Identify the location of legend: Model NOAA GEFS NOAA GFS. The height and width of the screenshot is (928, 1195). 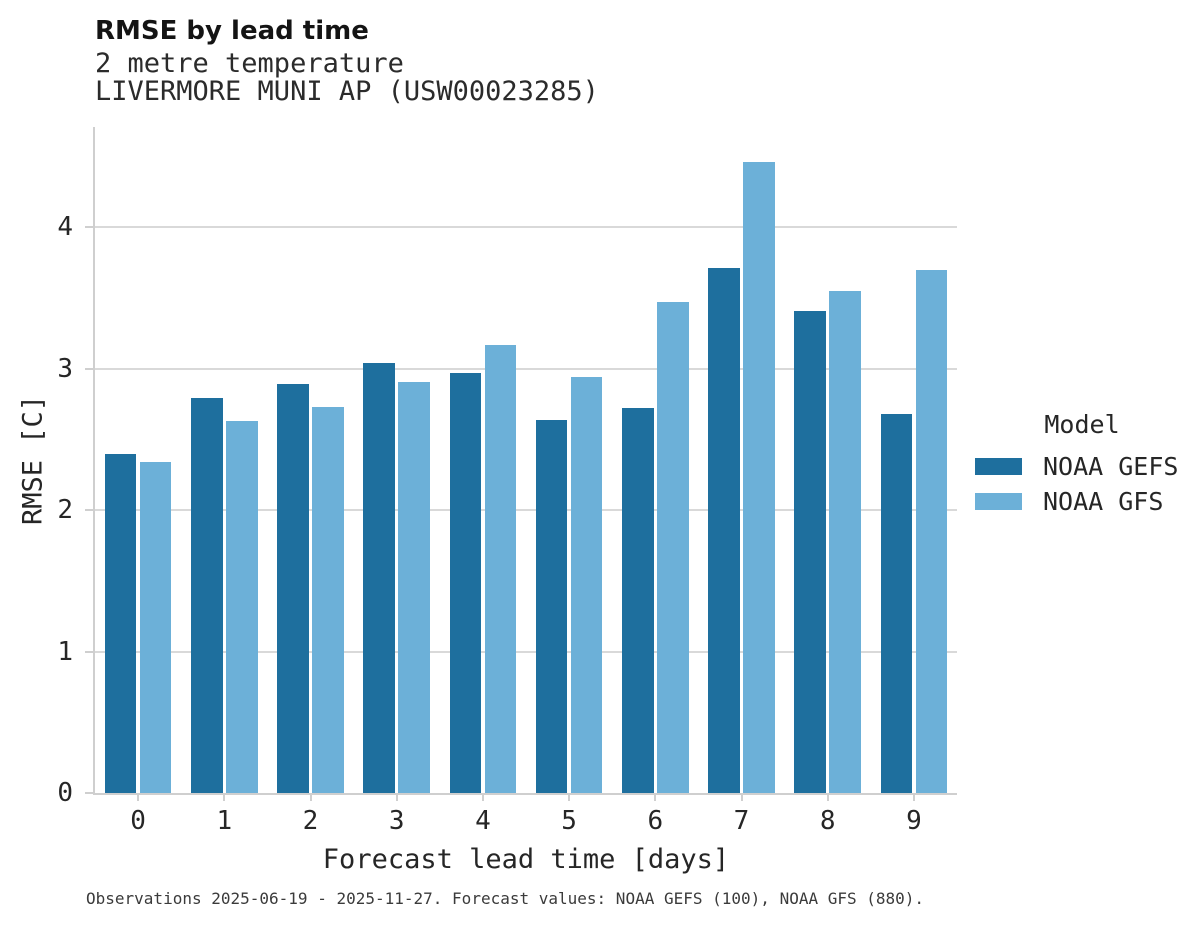
(1082, 464).